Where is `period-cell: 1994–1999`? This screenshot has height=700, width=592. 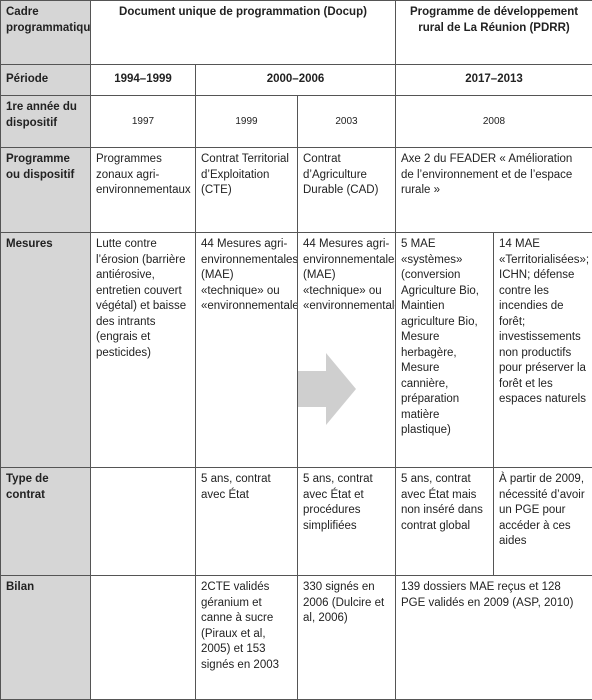
period-cell: 1994–1999 is located at coordinates (143, 80).